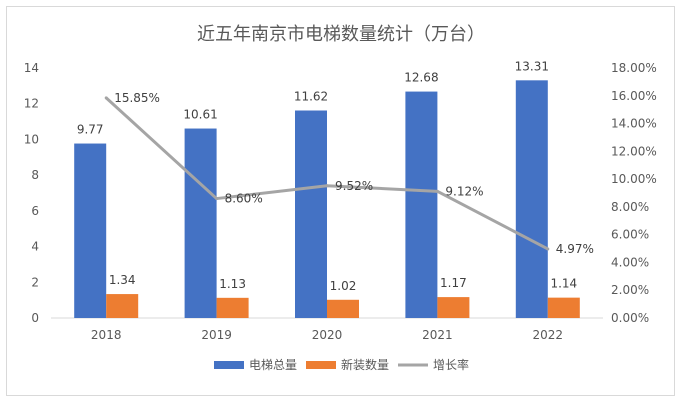  I want to click on x-tick-label: 2020, so click(327, 335).